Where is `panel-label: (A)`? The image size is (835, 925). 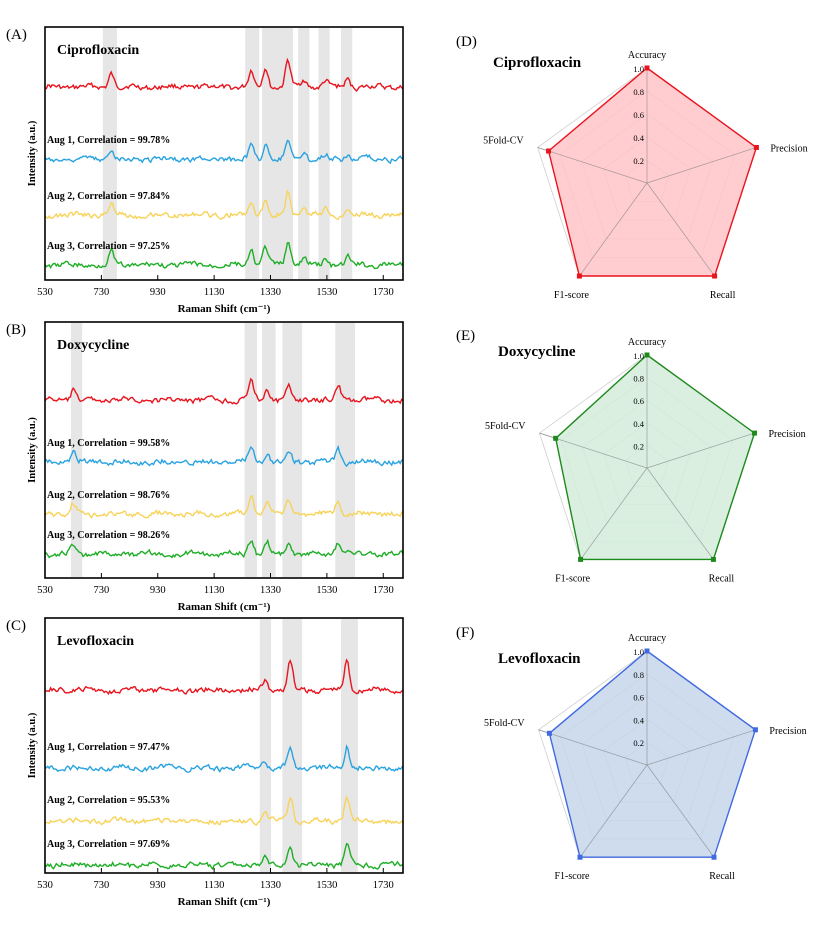
panel-label: (A) is located at coordinates (16, 35).